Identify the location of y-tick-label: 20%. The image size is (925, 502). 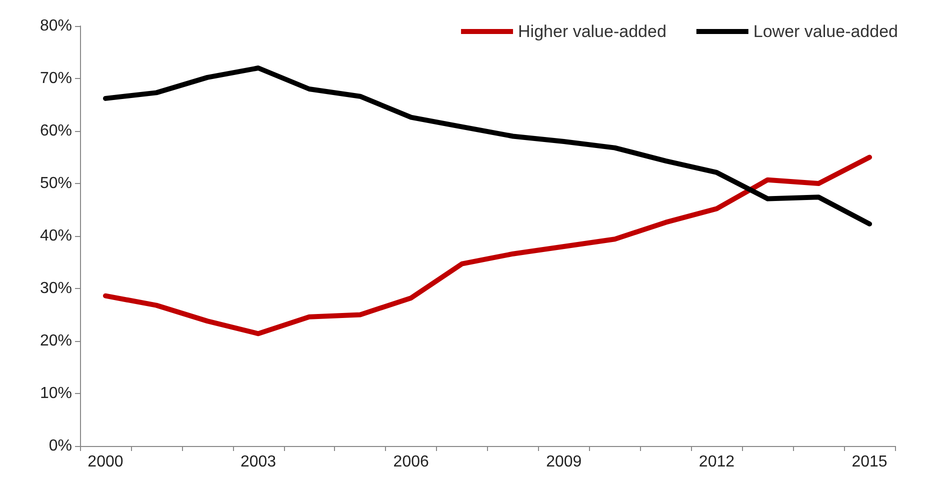
(56, 341).